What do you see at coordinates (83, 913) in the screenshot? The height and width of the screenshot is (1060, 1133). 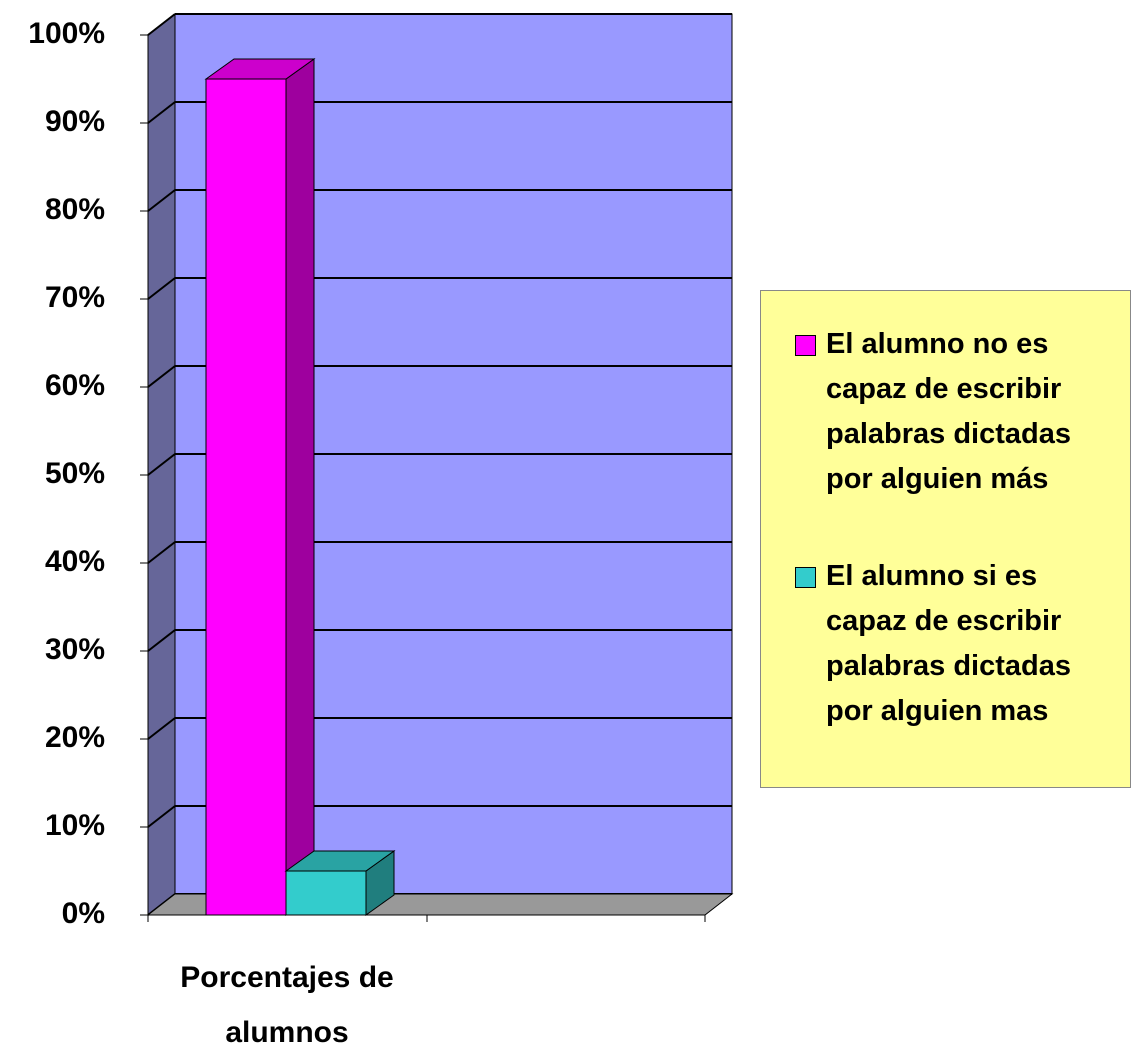 I see `y-tick-label: 0%` at bounding box center [83, 913].